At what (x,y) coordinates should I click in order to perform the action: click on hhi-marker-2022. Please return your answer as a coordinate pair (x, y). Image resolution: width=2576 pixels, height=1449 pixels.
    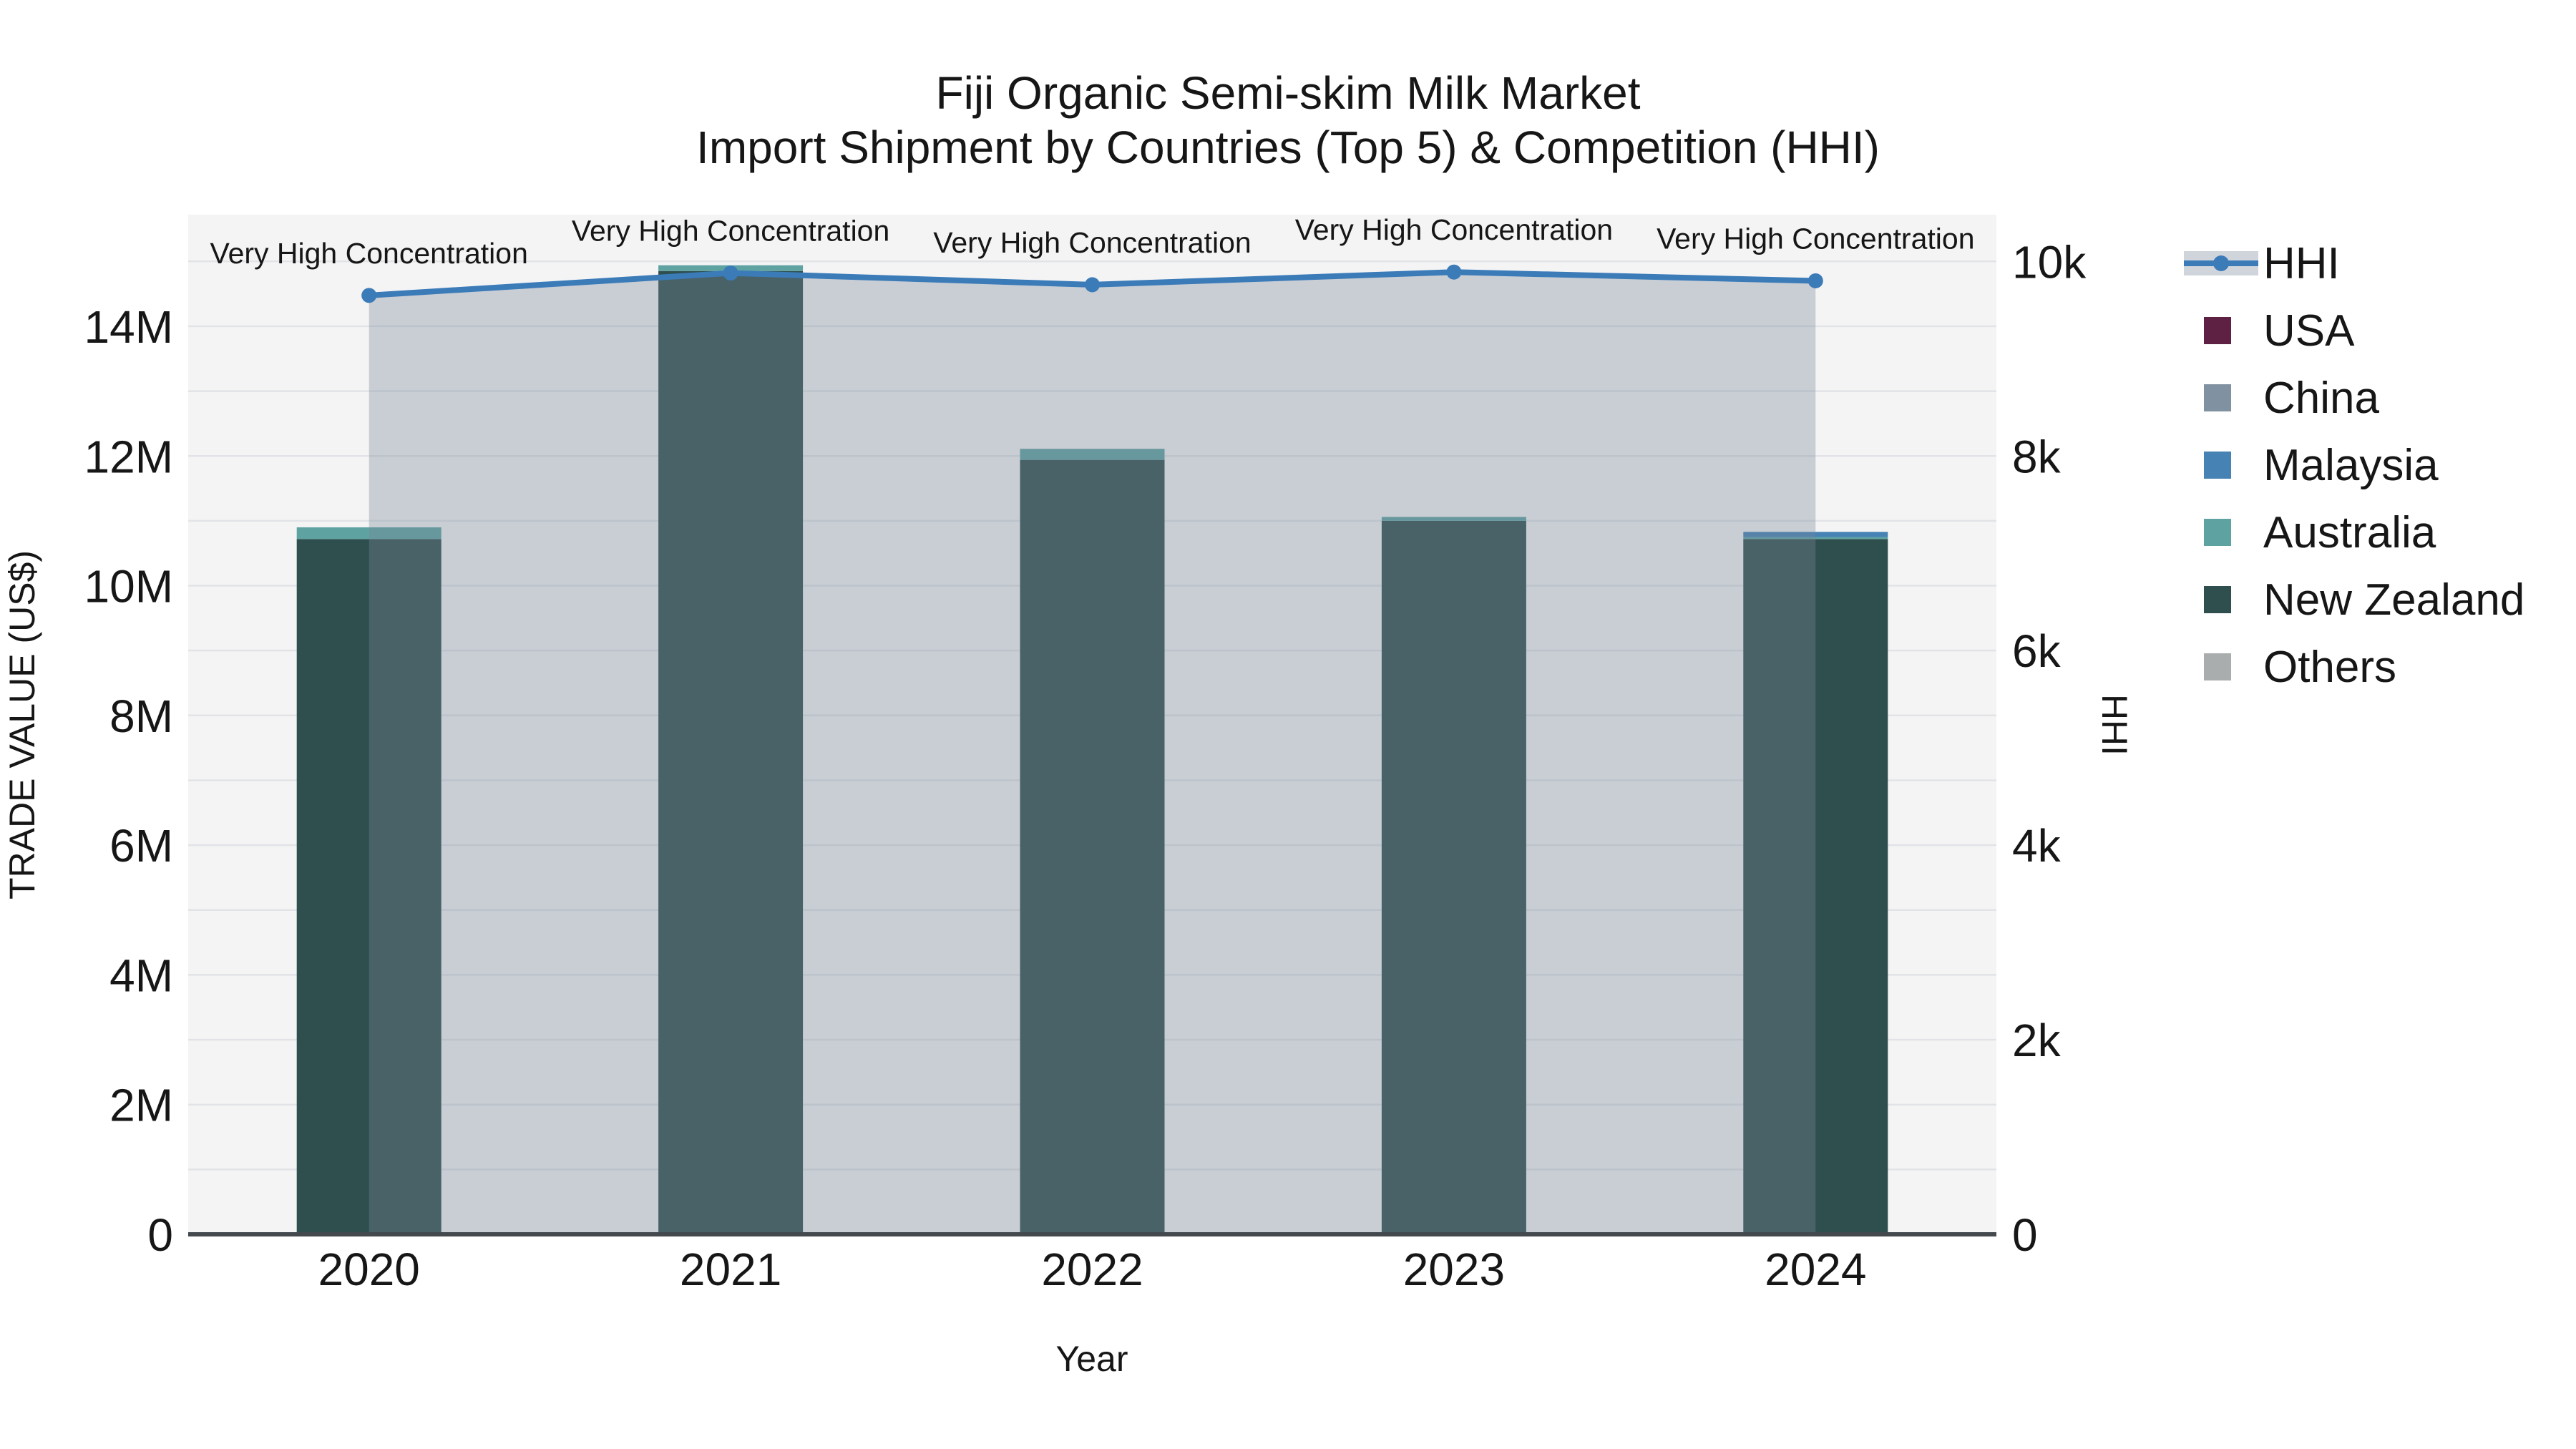
    Looking at the image, I should click on (1092, 285).